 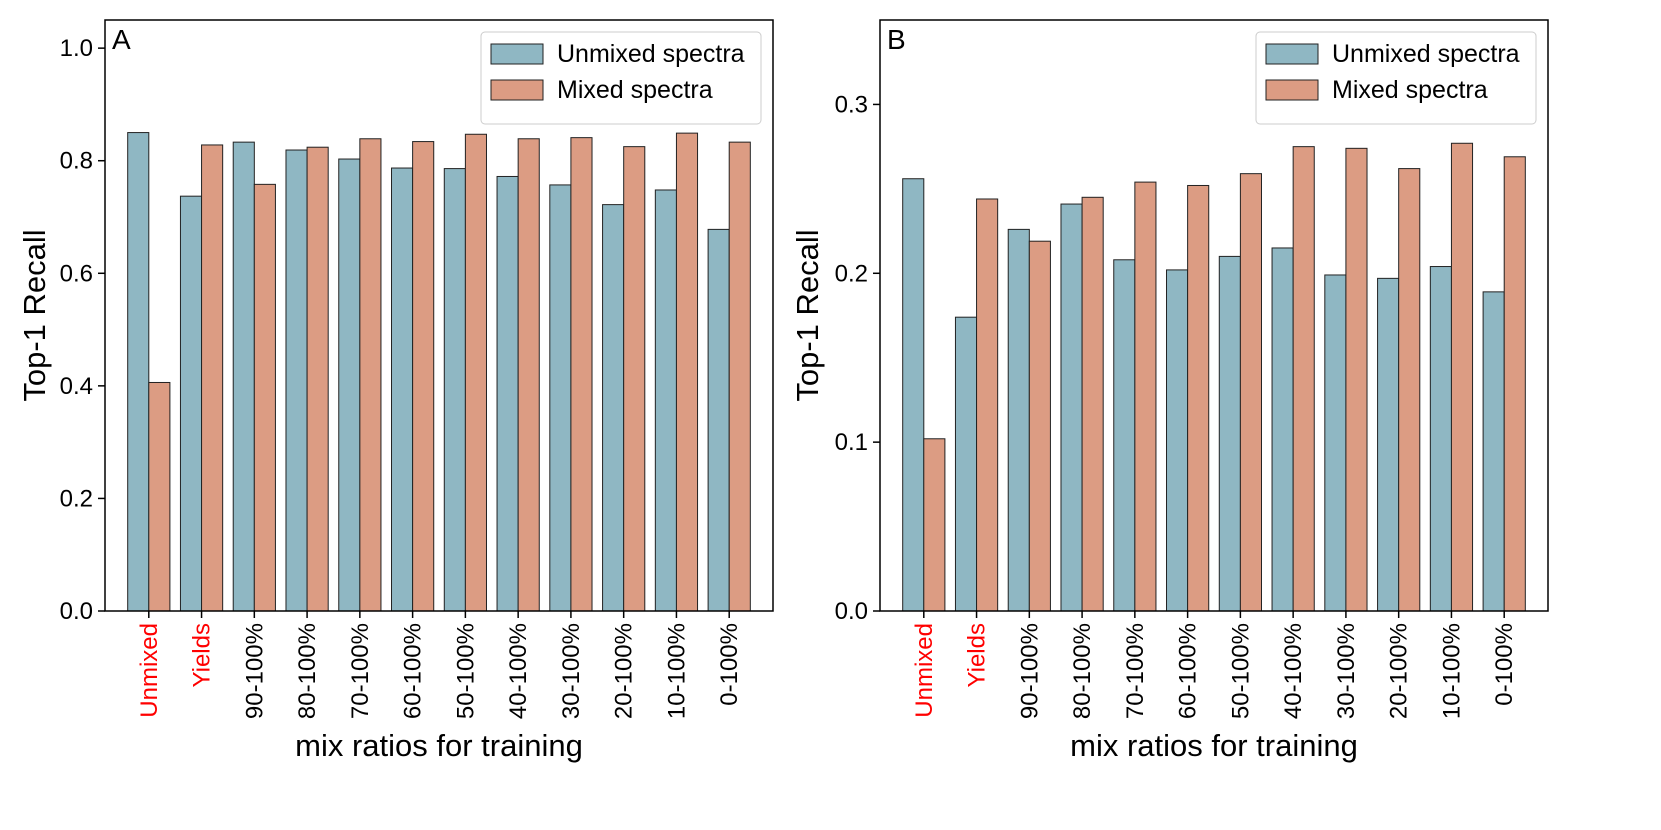 I want to click on y-tick-label: 0.6, so click(x=76, y=273).